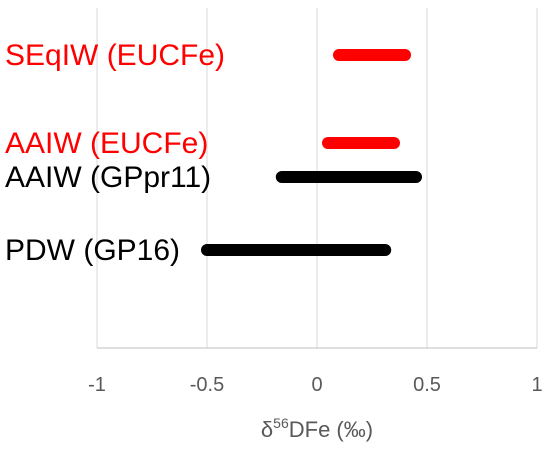  I want to click on row-label: AAIW (GPpr11), so click(108, 177).